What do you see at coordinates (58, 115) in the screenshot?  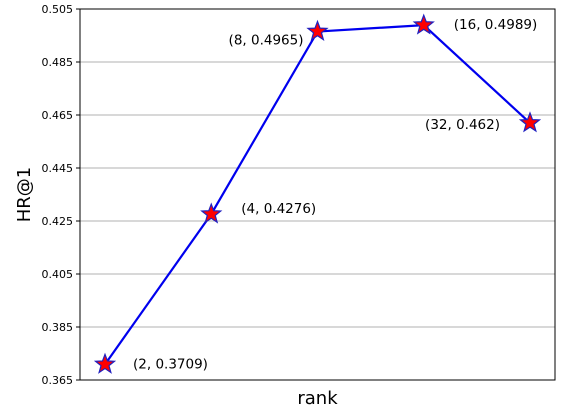 I see `y-tick-label: 0.465` at bounding box center [58, 115].